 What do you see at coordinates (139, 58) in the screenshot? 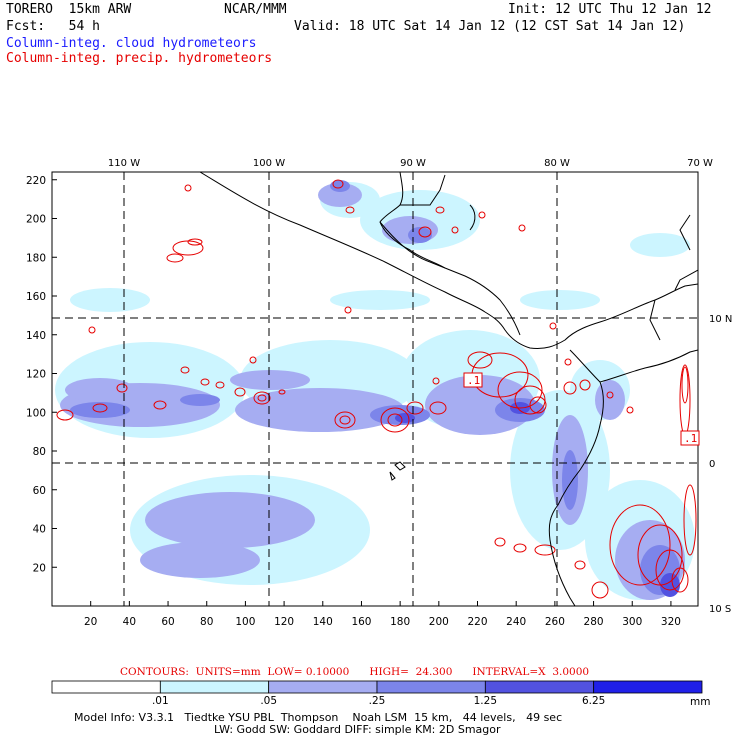
I see `legend-precip-label: Column-integ. precip. hydrometeors` at bounding box center [139, 58].